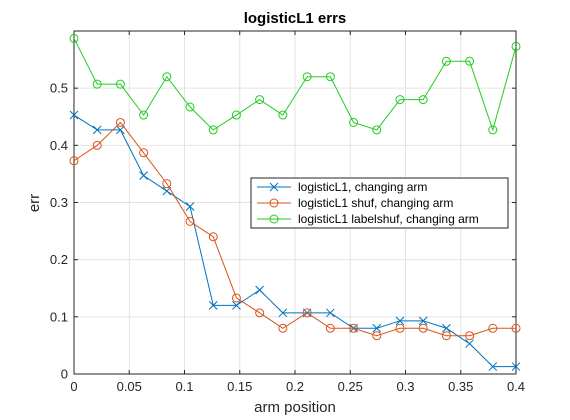 This screenshot has height=420, width=570. I want to click on legend-label: logisticL1 shuf, changing arm, so click(375, 203).